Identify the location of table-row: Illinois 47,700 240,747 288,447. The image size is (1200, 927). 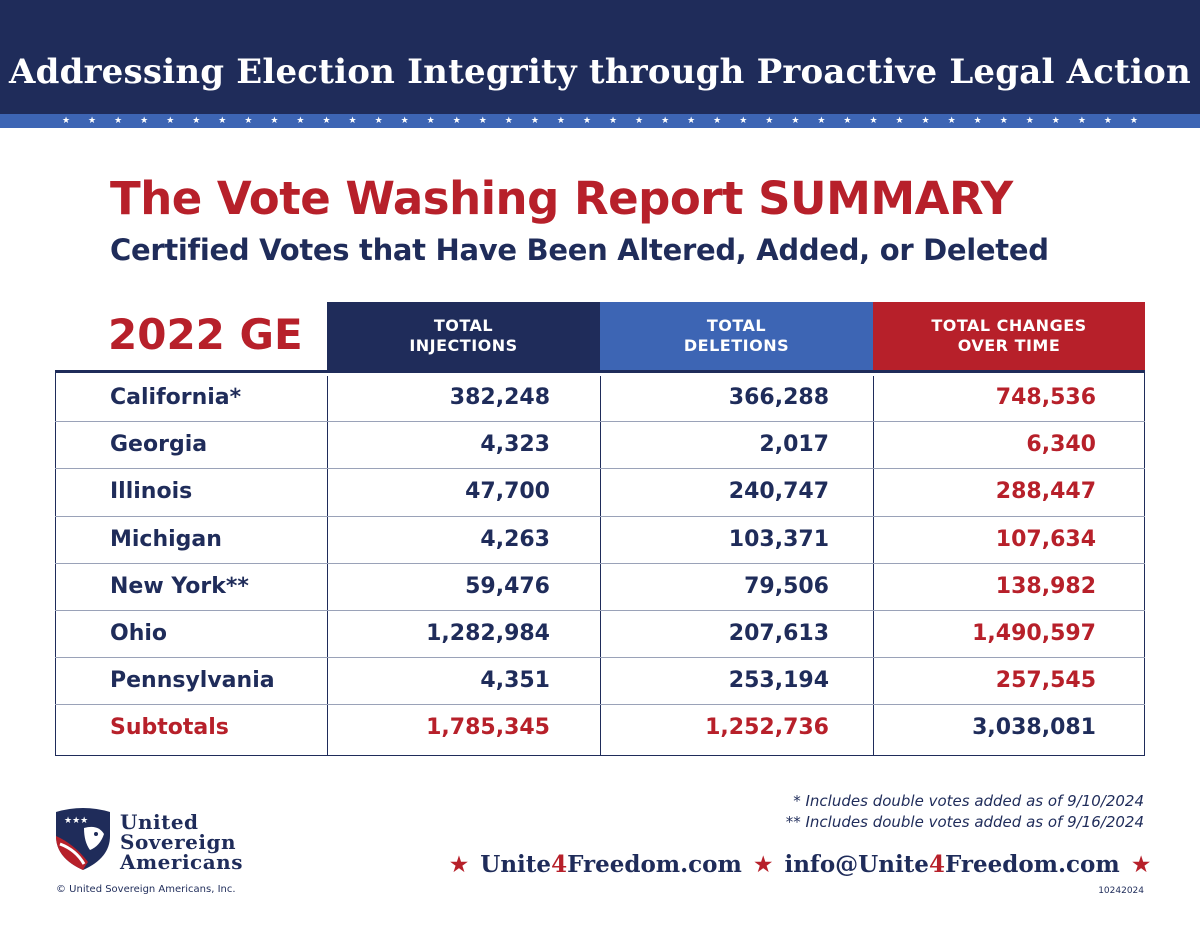
(600, 491).